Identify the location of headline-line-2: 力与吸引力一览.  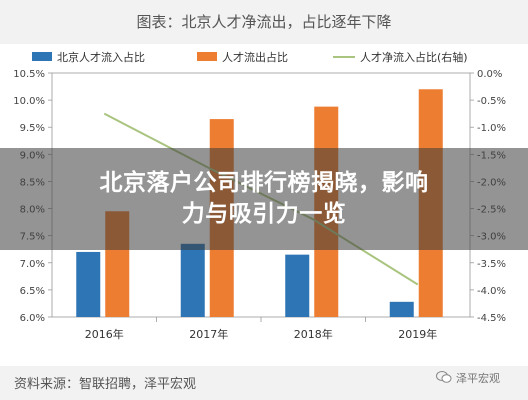
(264, 214).